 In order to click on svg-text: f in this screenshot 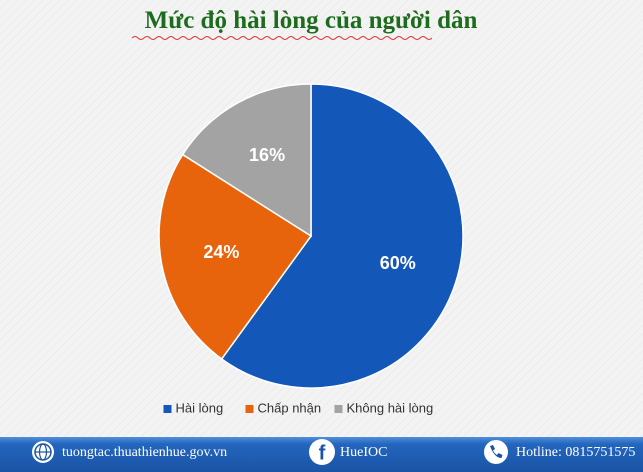, I will do `click(322, 453)`.